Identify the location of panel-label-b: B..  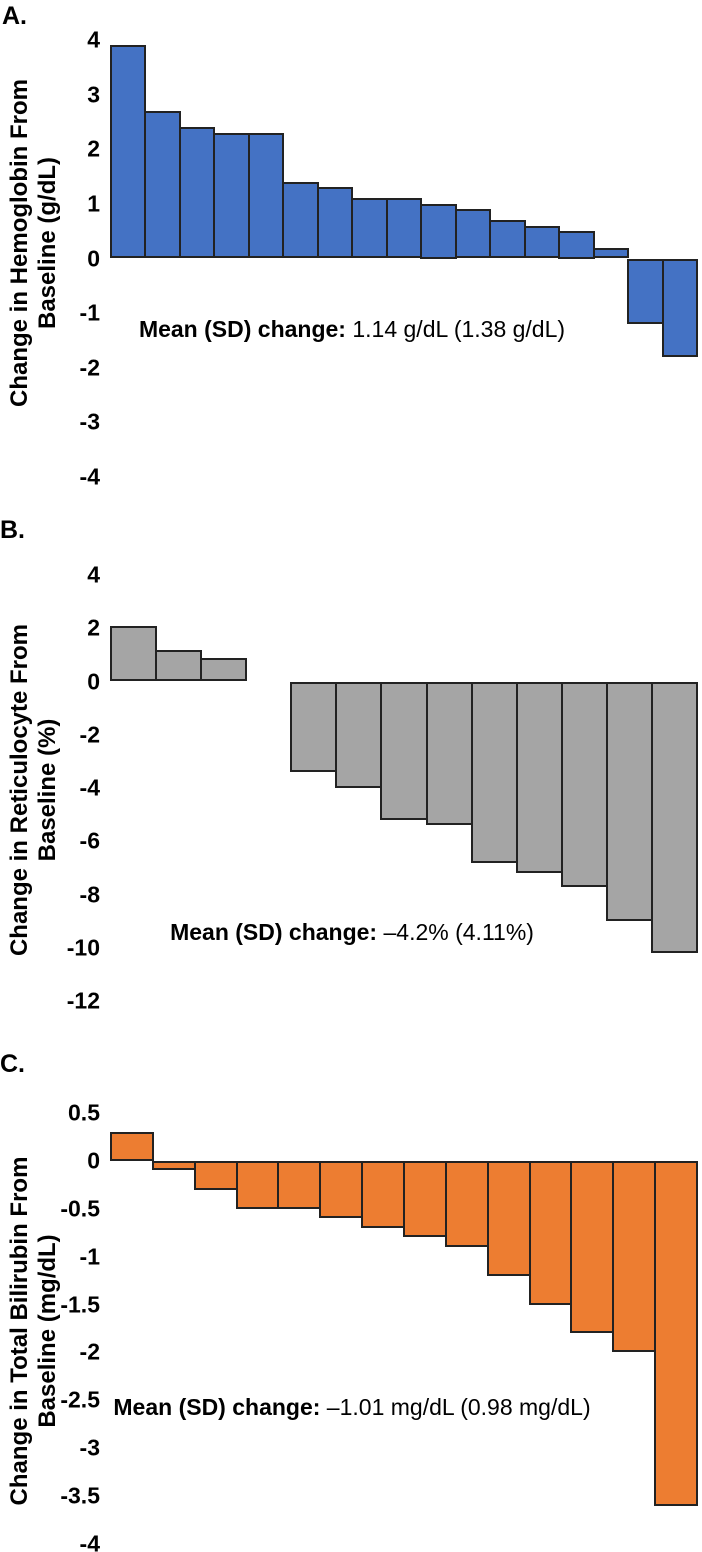
(12, 530).